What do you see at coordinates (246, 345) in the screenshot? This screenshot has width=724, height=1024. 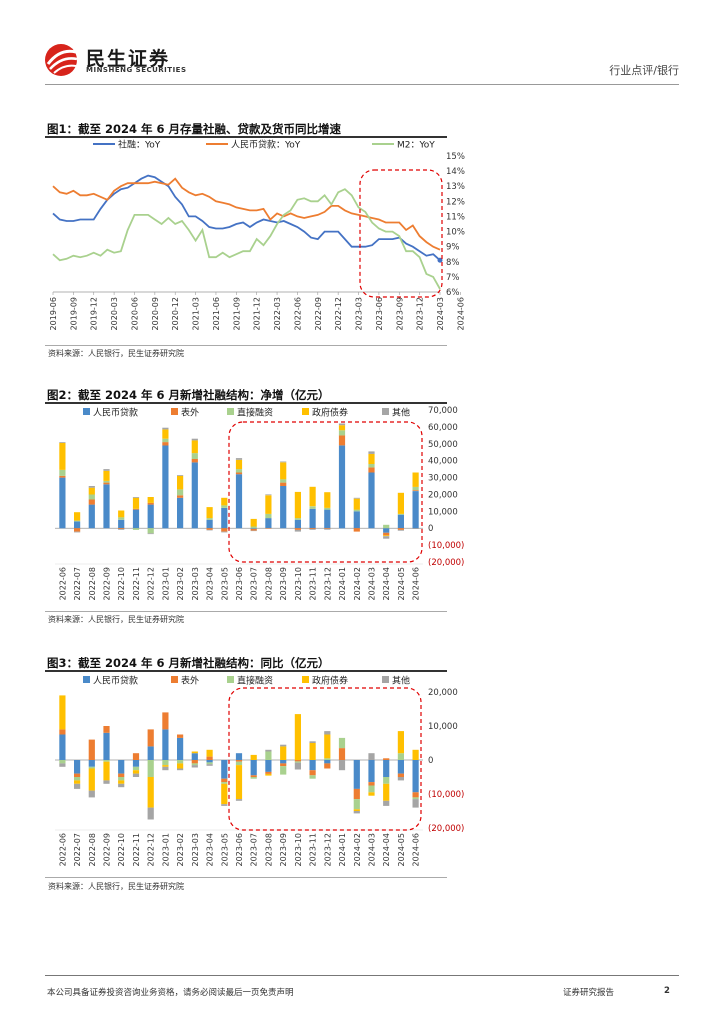 I see `figure-1-source-rule` at bounding box center [246, 345].